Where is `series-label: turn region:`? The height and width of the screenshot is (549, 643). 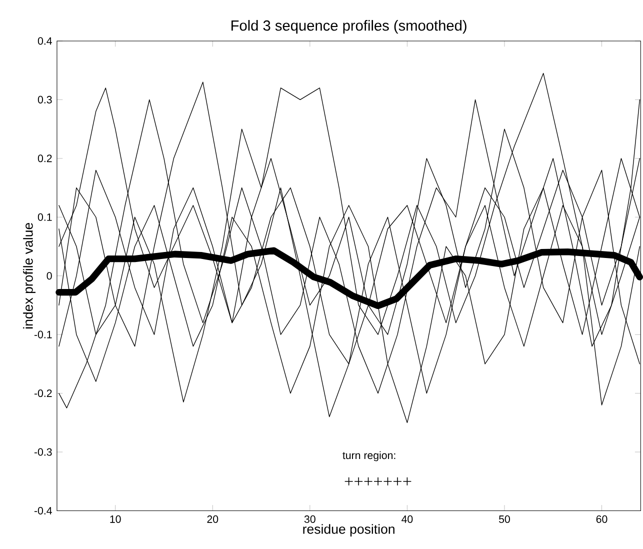
series-label: turn region: is located at coordinates (369, 456).